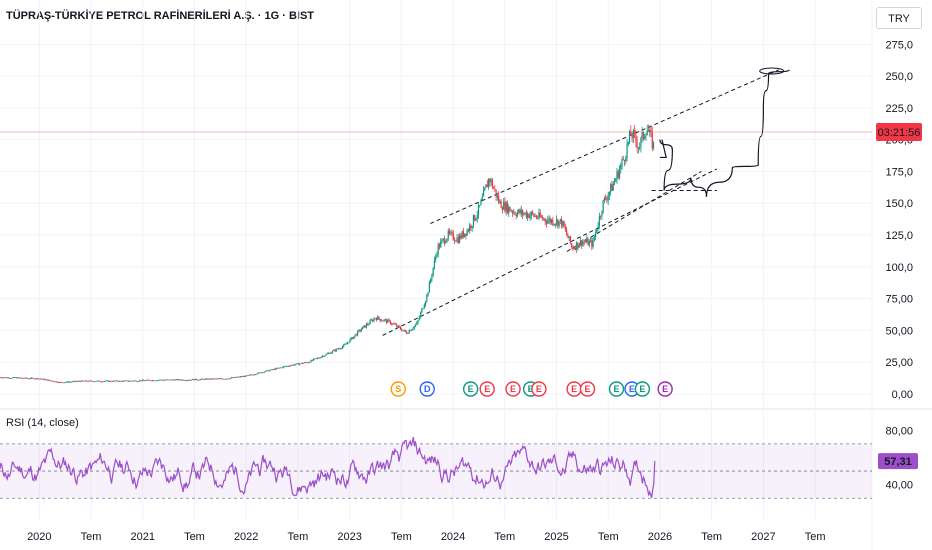 The image size is (932, 550). What do you see at coordinates (398, 389) in the screenshot?
I see `event-badge: S` at bounding box center [398, 389].